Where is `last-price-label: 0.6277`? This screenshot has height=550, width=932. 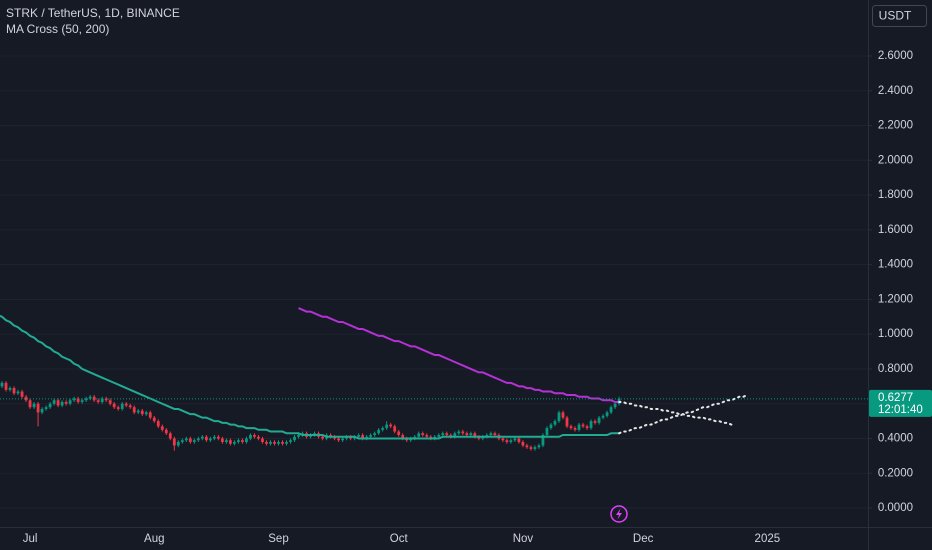 last-price-label: 0.6277 is located at coordinates (895, 398).